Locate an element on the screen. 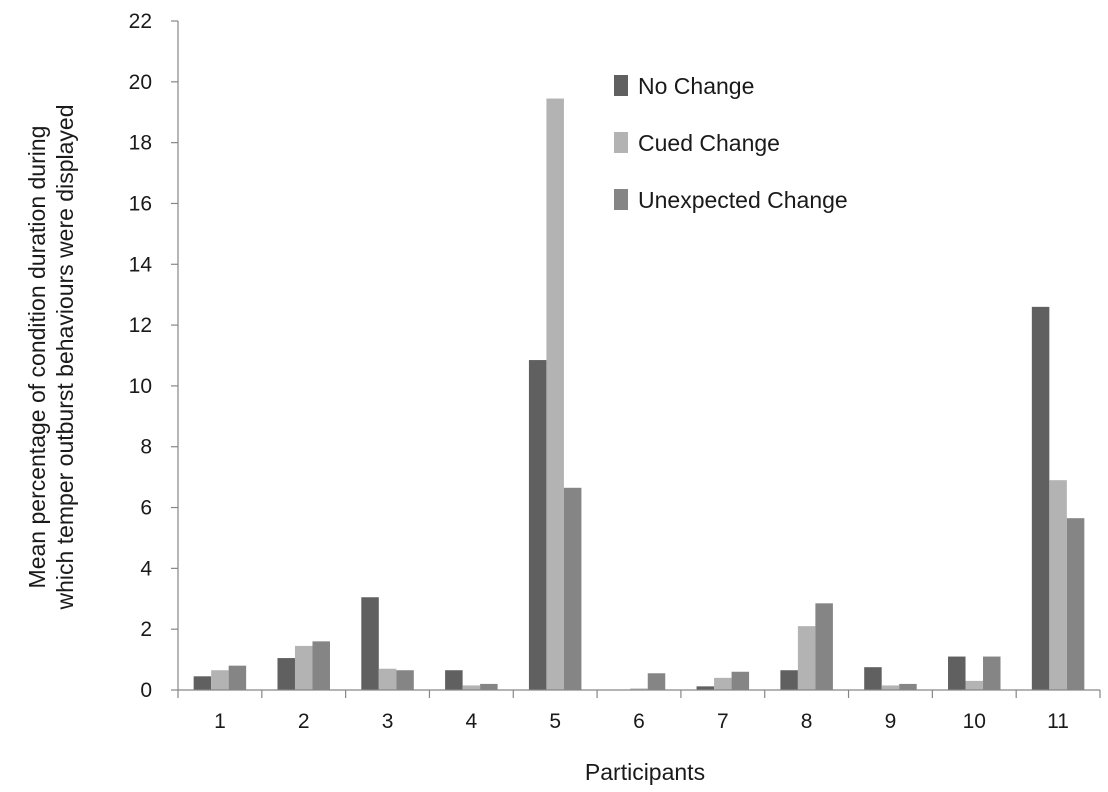 The width and height of the screenshot is (1108, 792). y-tick-label: 14 is located at coordinates (141, 264).